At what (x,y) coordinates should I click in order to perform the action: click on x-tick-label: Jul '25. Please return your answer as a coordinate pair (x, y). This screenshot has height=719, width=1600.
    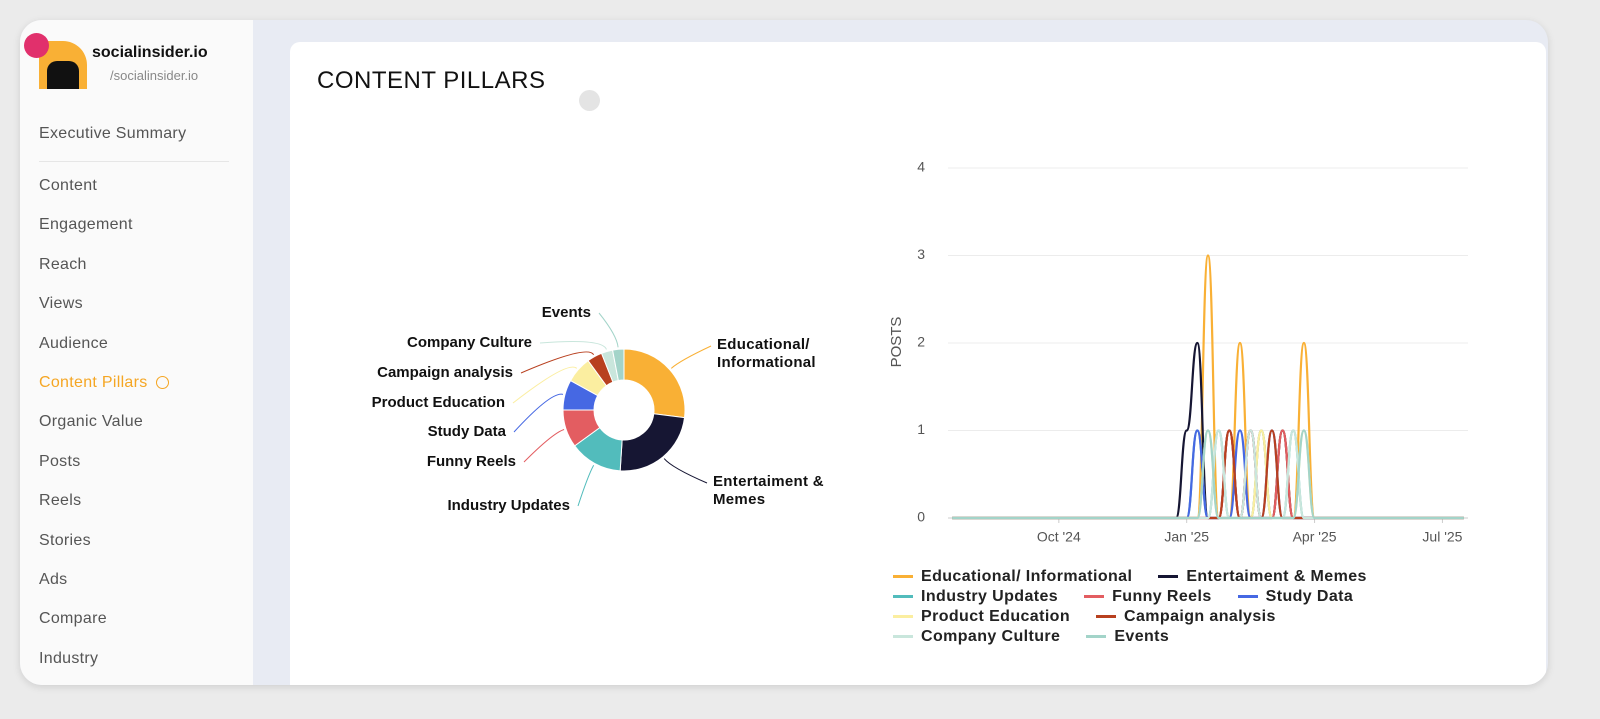
    Looking at the image, I should click on (1442, 537).